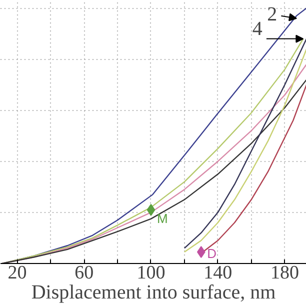  What do you see at coordinates (84, 273) in the screenshot?
I see `x-tick-label: 60` at bounding box center [84, 273].